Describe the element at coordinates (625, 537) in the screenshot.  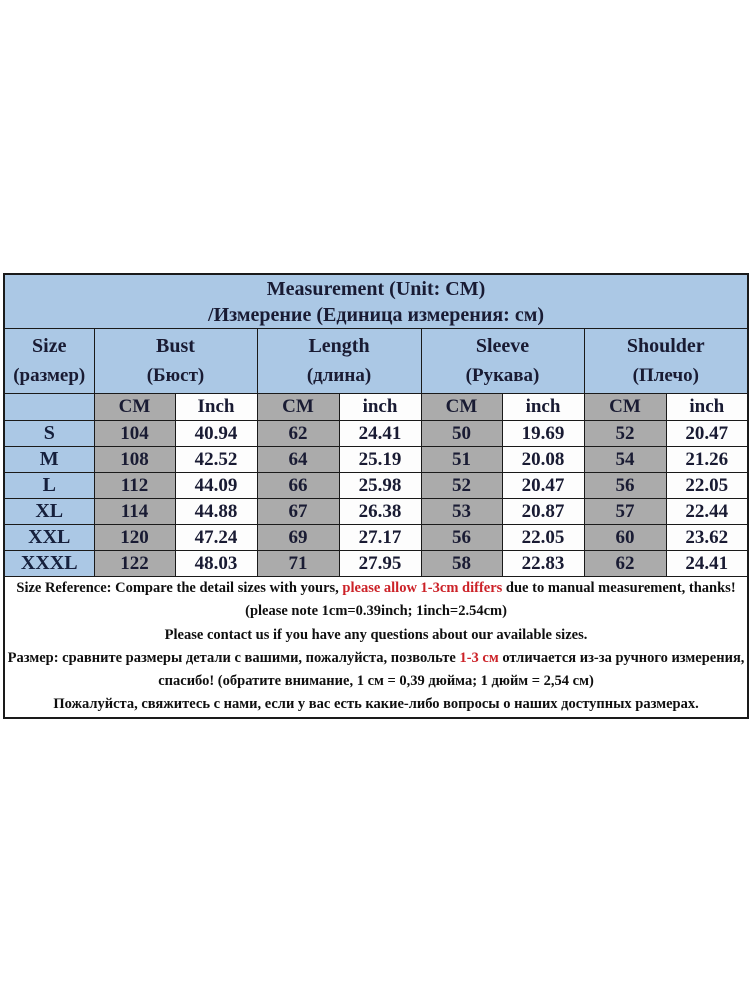
I see `value-cell: 60` at that location.